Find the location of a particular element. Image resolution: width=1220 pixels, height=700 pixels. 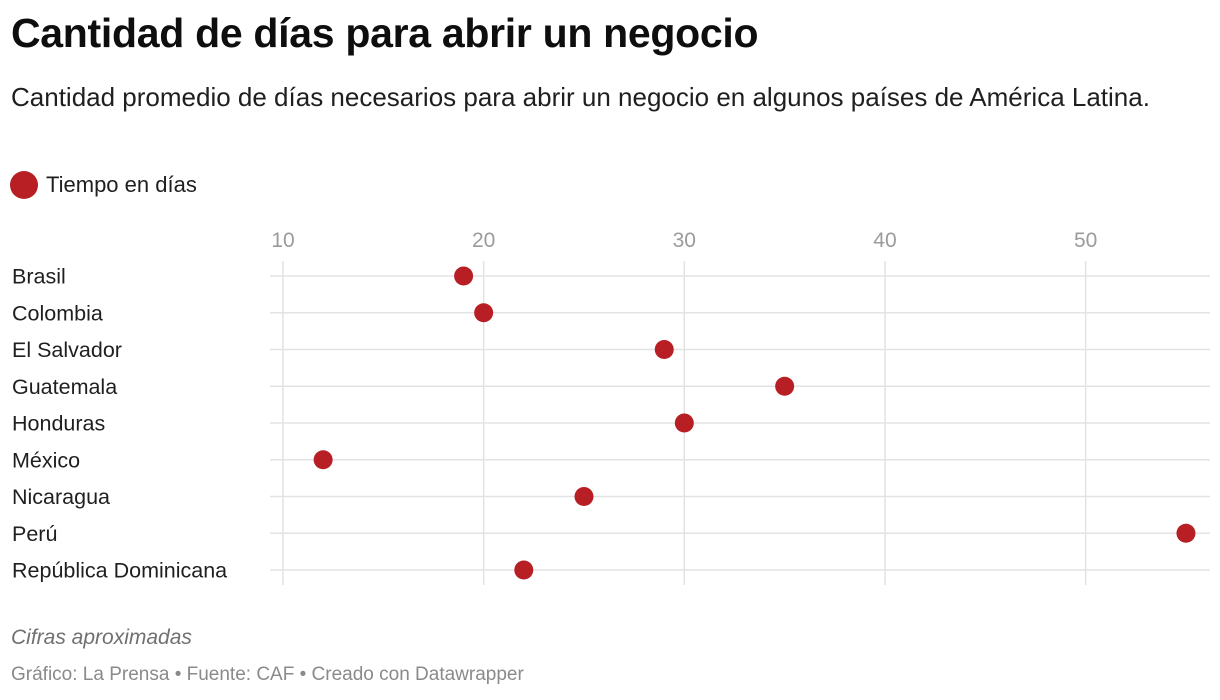

data-point-colombia is located at coordinates (484, 313).